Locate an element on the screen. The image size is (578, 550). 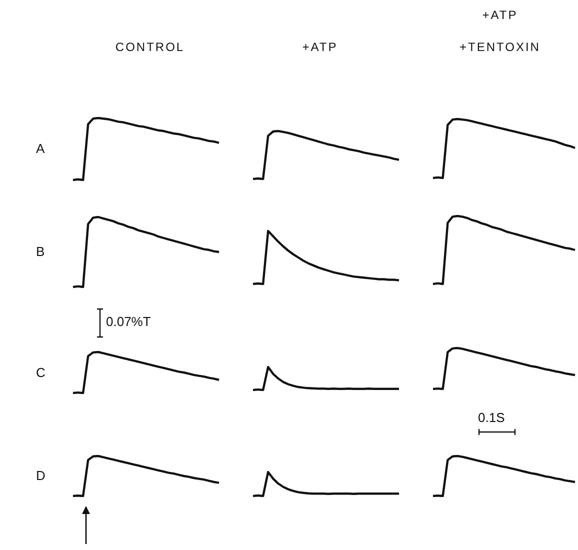
y-axis-title: D is located at coordinates (41, 475).